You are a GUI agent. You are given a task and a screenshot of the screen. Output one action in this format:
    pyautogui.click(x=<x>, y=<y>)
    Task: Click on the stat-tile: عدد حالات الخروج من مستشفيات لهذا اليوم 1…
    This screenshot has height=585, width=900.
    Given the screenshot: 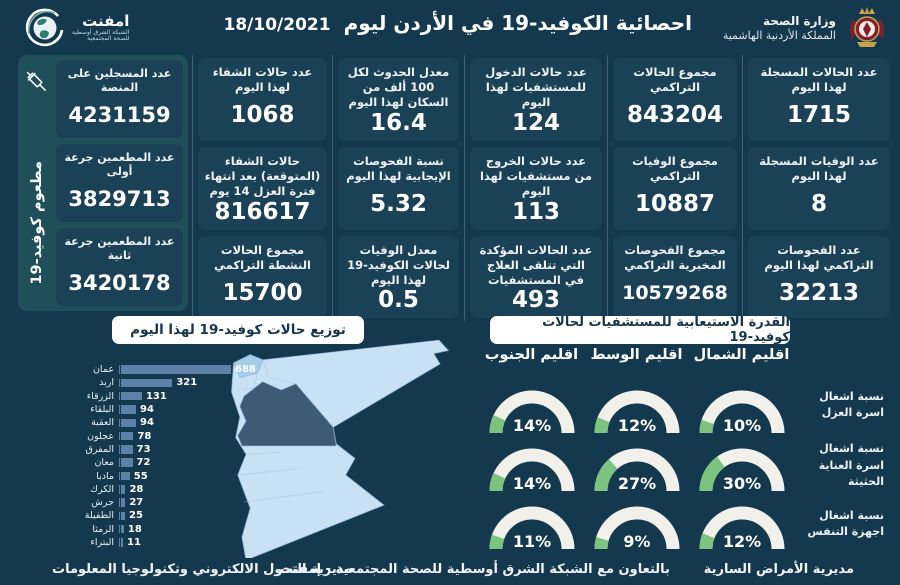 What is the action you would take?
    pyautogui.click(x=536, y=188)
    